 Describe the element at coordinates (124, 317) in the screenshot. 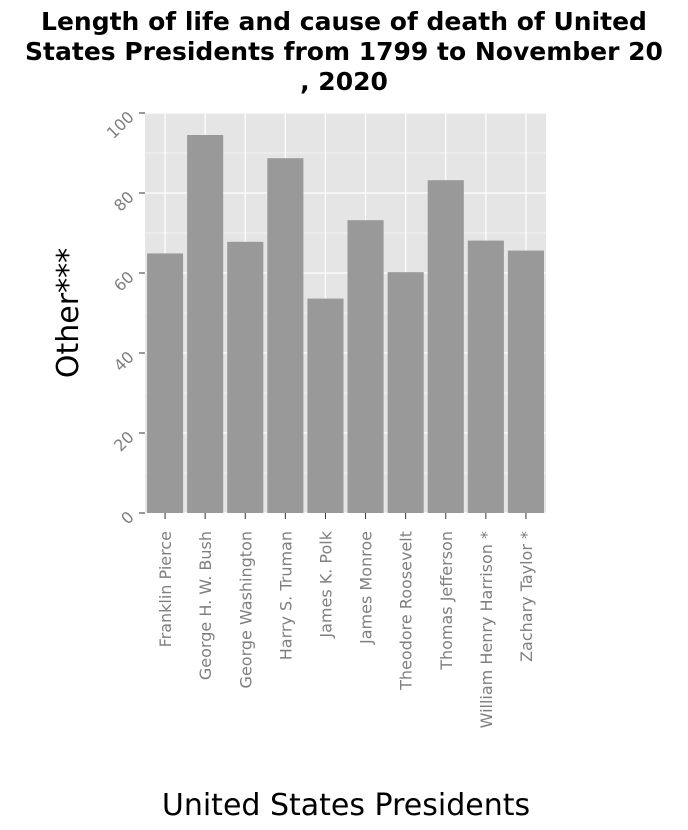

I see `y-axis: 0 20 40 60 80 100` at that location.